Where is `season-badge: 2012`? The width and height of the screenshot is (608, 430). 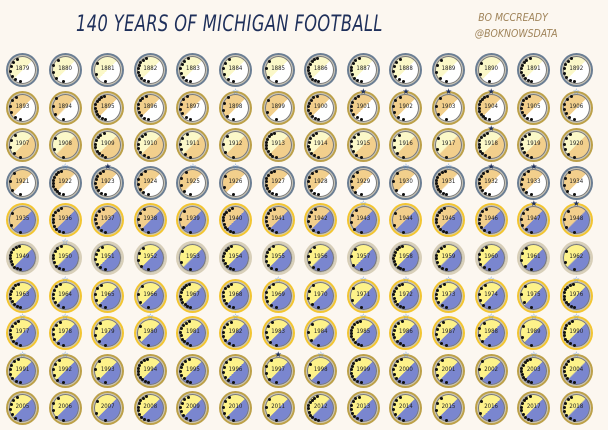 season-badge: 2012 is located at coordinates (321, 408).